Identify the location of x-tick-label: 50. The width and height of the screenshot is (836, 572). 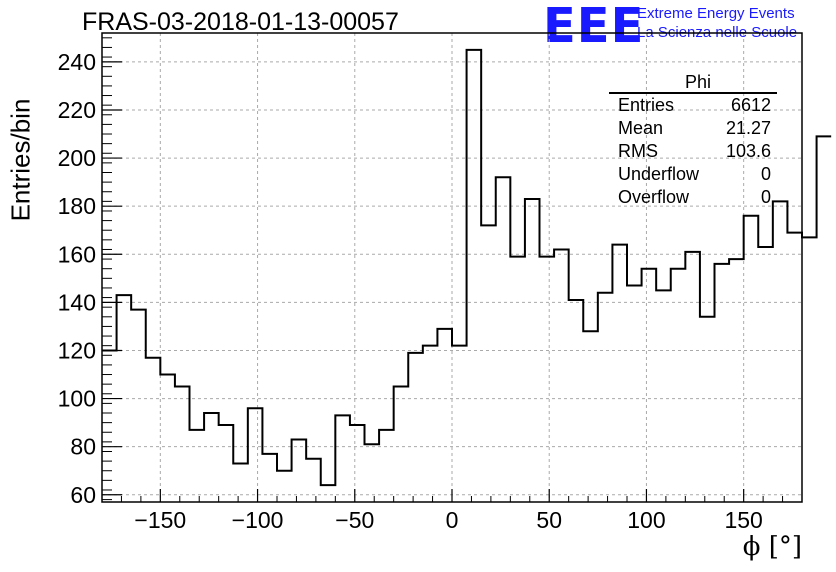
(549, 520).